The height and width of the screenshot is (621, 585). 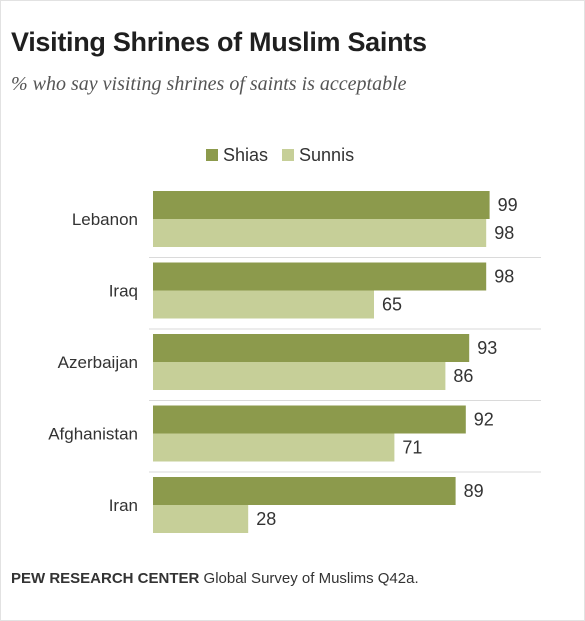 What do you see at coordinates (508, 205) in the screenshot?
I see `value-label-shias-lebanon: 99` at bounding box center [508, 205].